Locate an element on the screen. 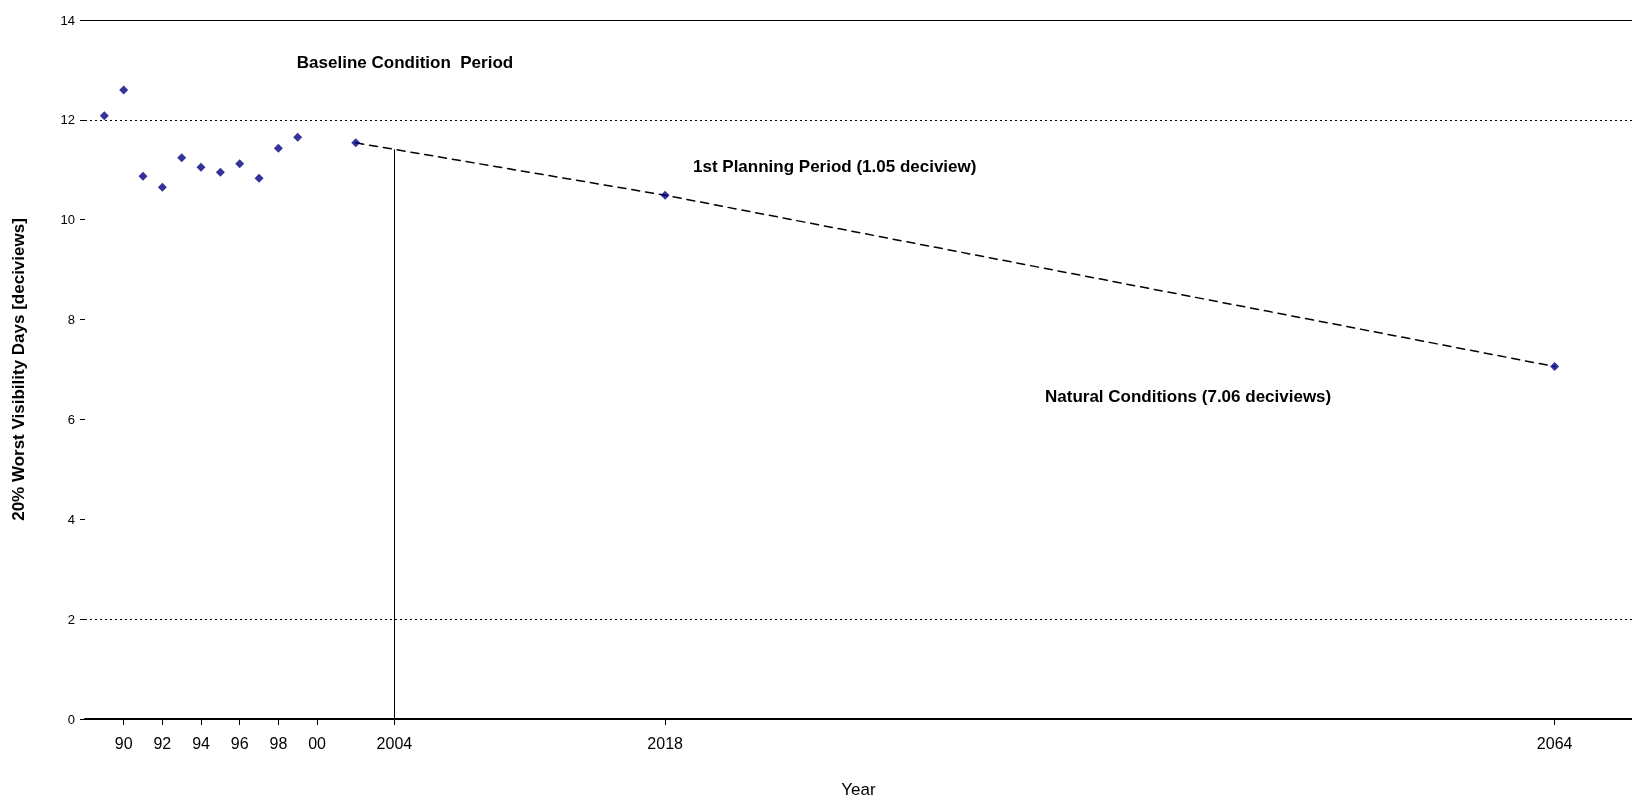  y-tick-label: 4 is located at coordinates (71, 519).